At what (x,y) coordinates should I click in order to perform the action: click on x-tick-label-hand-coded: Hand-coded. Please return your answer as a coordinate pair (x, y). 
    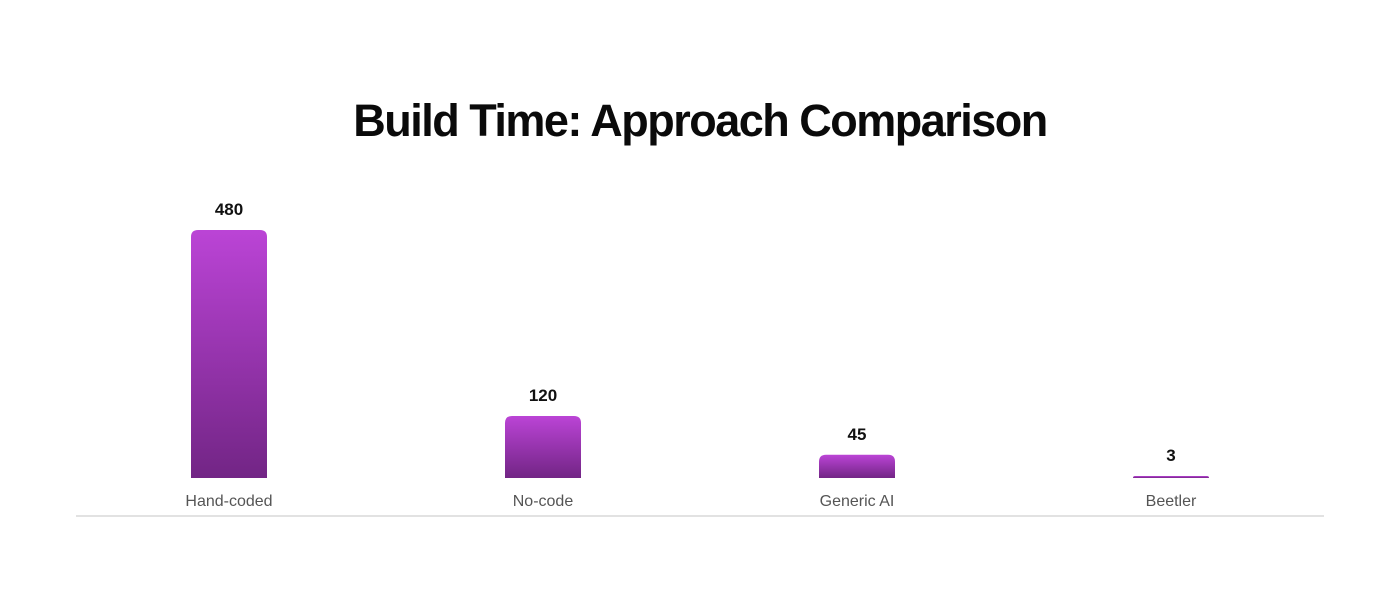
    Looking at the image, I should click on (228, 501).